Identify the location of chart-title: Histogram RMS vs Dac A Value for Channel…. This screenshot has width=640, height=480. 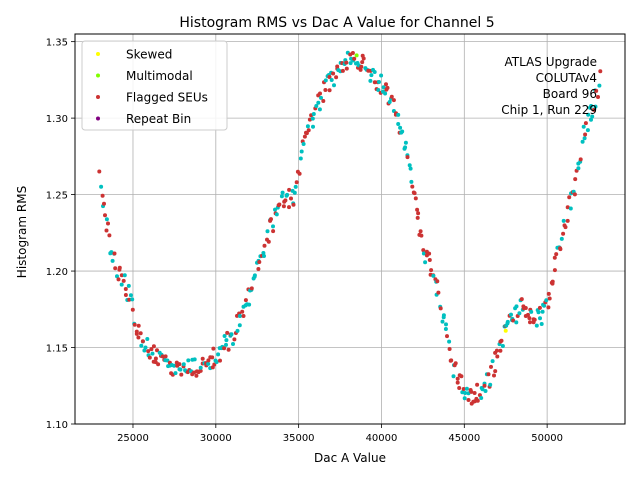
(336, 23).